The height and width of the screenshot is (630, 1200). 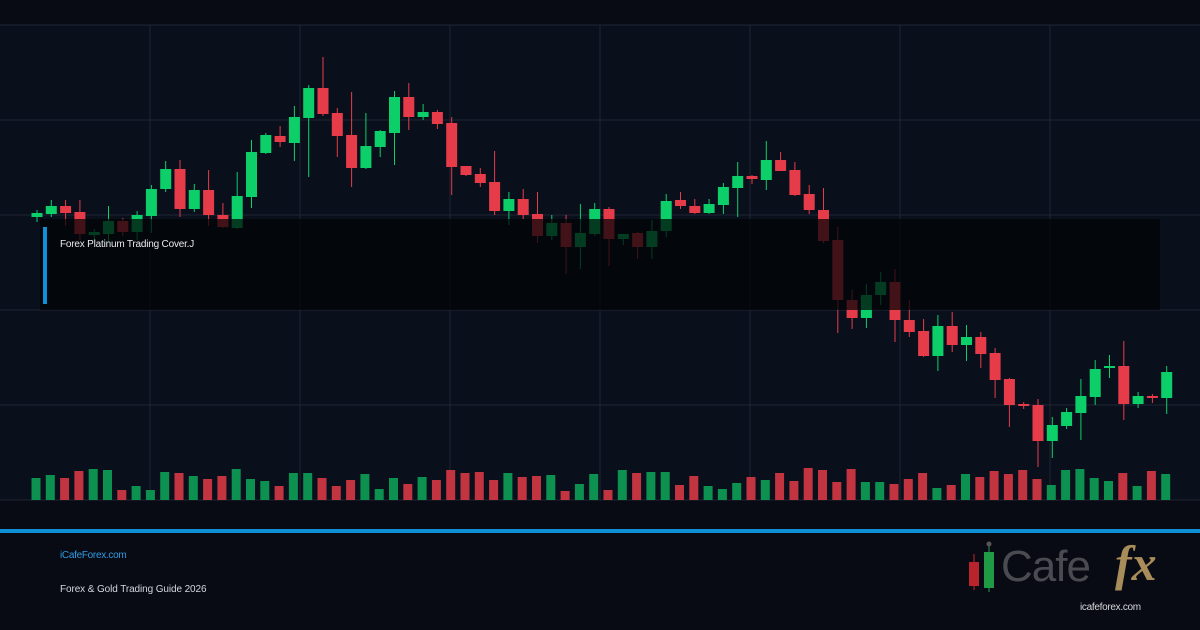 What do you see at coordinates (1136, 563) in the screenshot?
I see `logo-text-fx: fx` at bounding box center [1136, 563].